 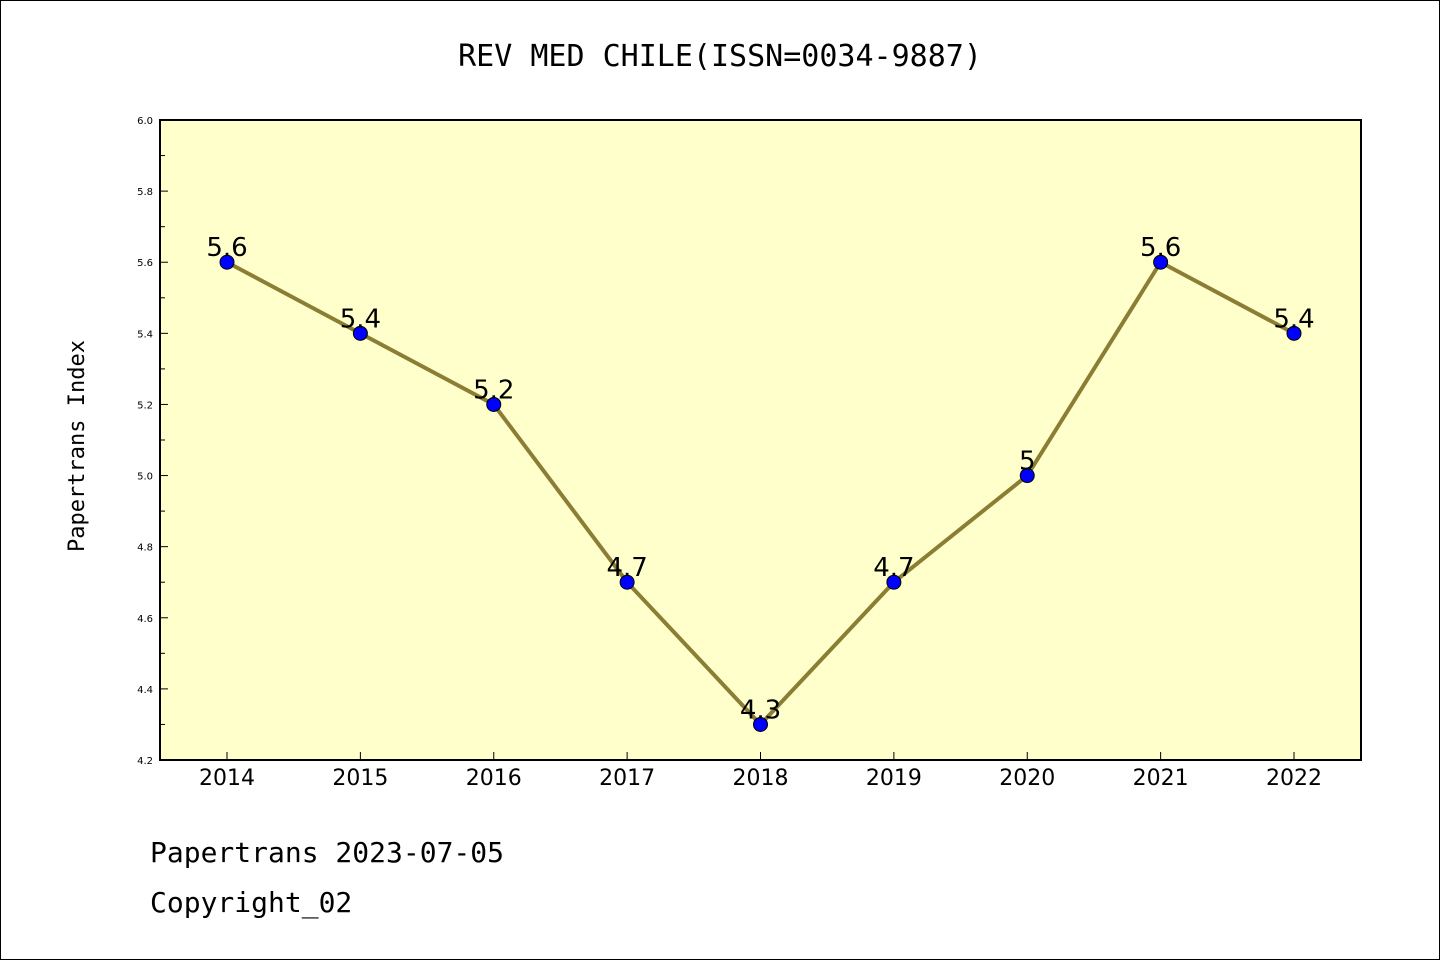 I want to click on footer-copyright: Copyright_02, so click(x=251, y=902).